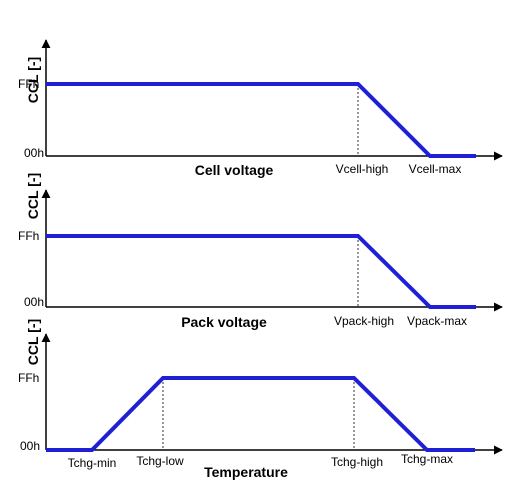 This screenshot has width=514, height=488. What do you see at coordinates (362, 169) in the screenshot?
I see `x-tick-vcell-high: Vcell-high` at bounding box center [362, 169].